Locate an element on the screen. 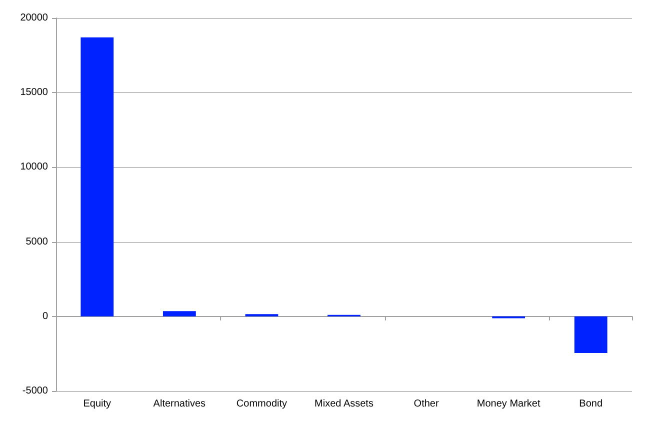 This screenshot has height=425, width=650. y-tick-label: 5000 is located at coordinates (37, 242).